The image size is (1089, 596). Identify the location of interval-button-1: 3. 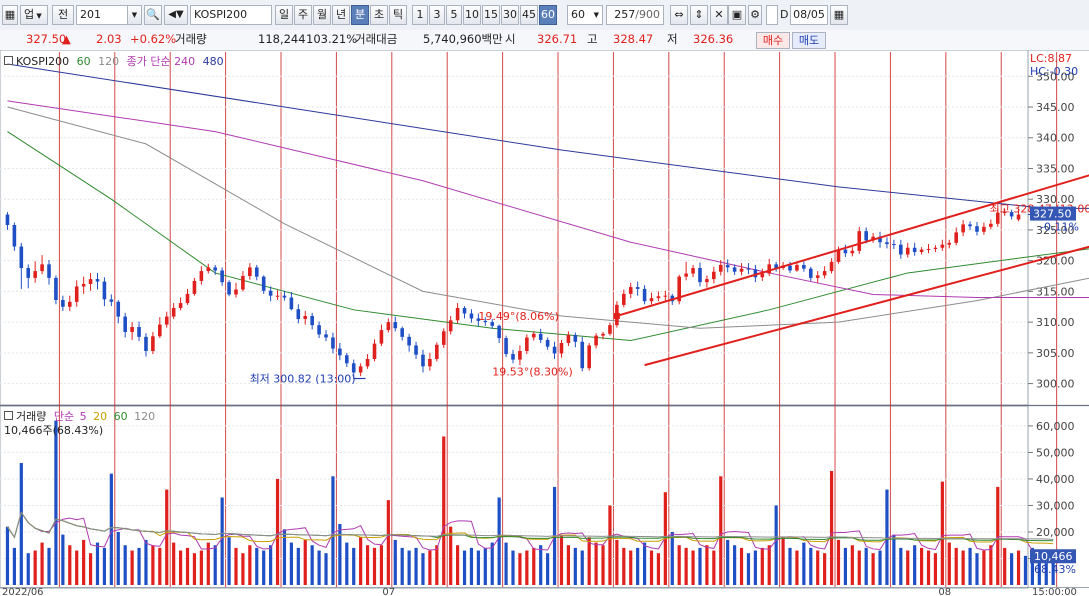
(437, 15).